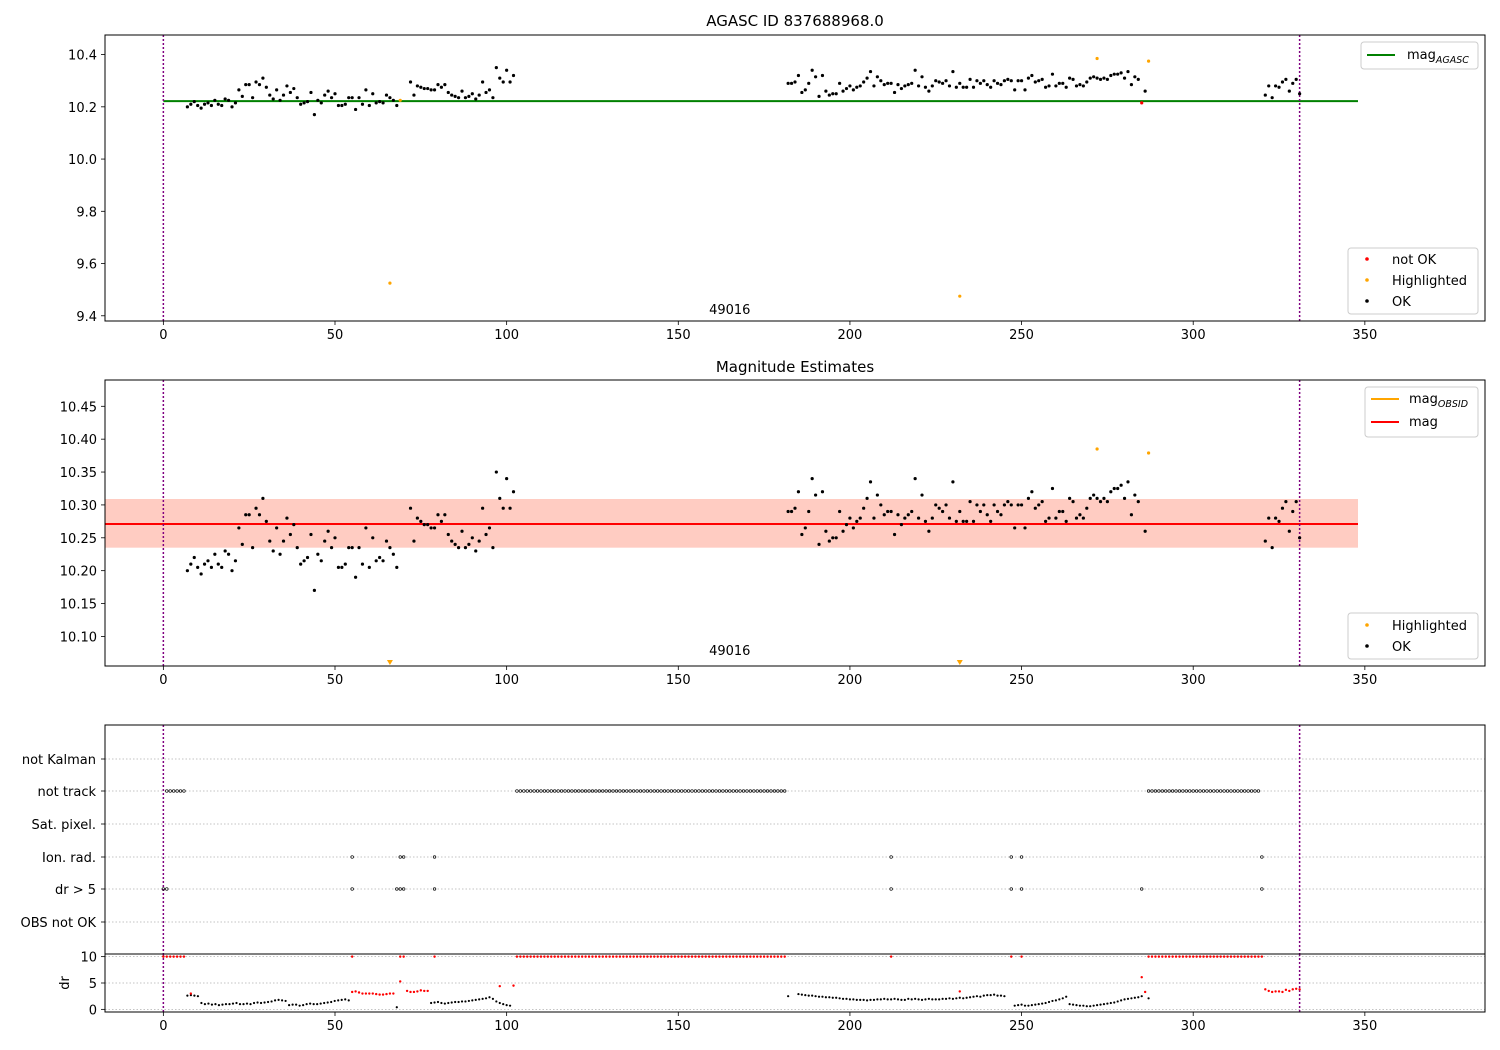 This screenshot has height=1050, width=1500. Describe the element at coordinates (93, 984) in the screenshot. I see `dr-ytick-label: 5` at that location.